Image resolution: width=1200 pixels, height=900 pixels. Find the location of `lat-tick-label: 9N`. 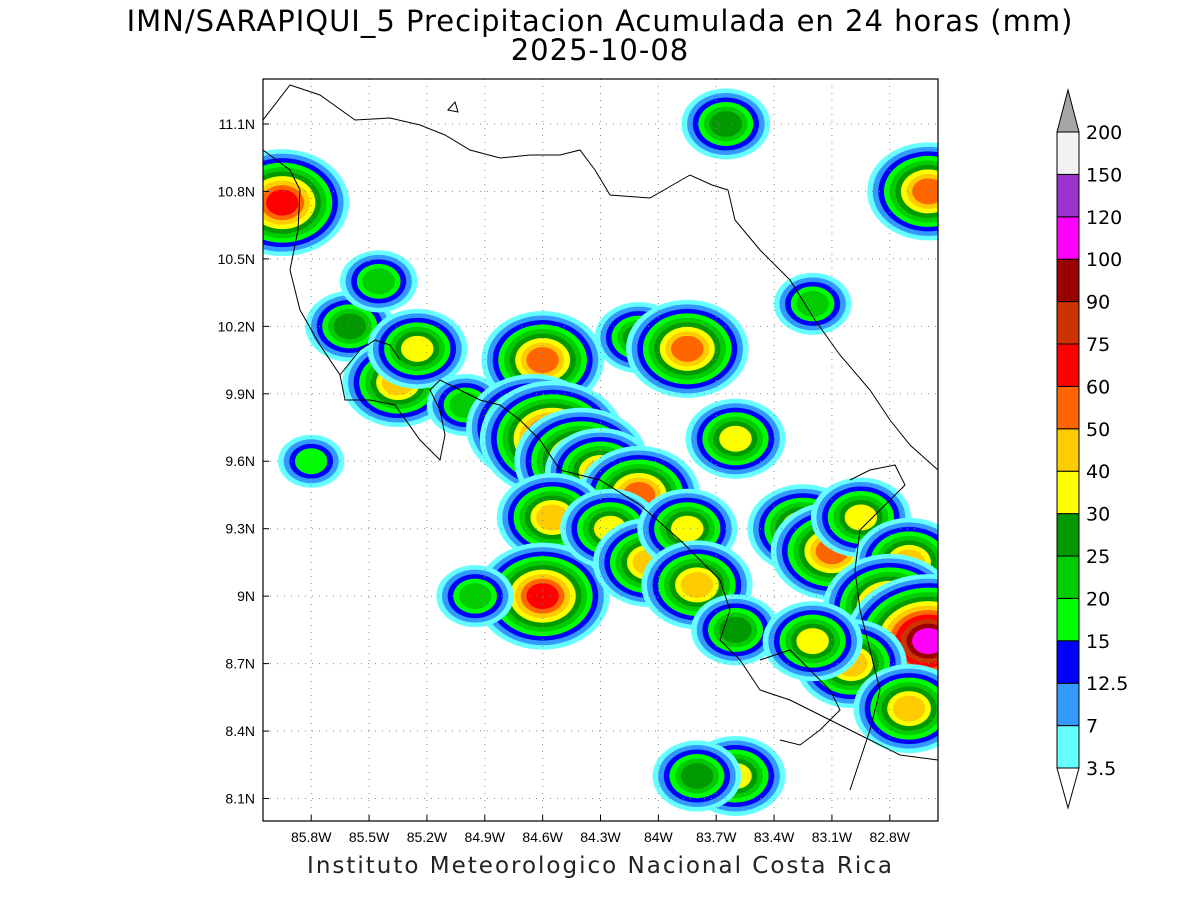

lat-tick-label: 9N is located at coordinates (246, 596).